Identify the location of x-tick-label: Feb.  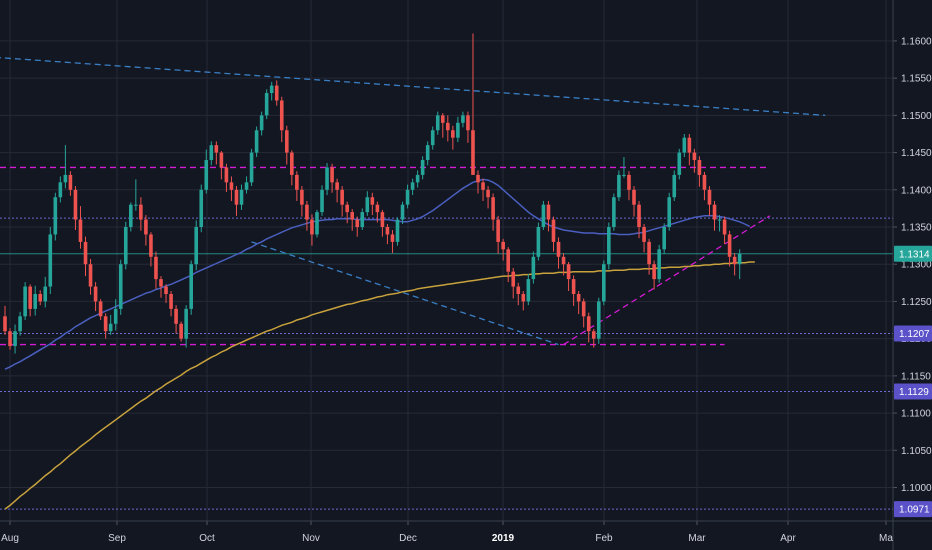
(604, 538).